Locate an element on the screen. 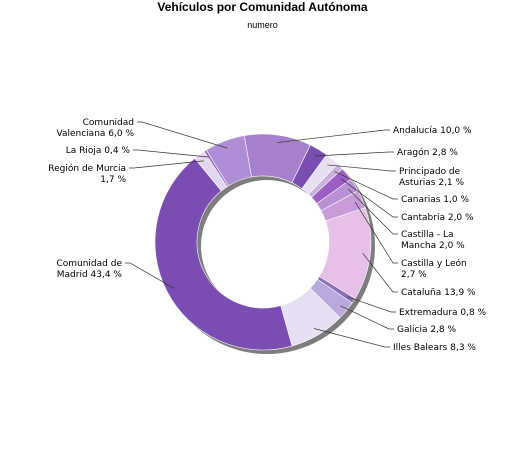 Image resolution: width=525 pixels, height=450 pixels. chart-subtitle: numero is located at coordinates (262, 25).